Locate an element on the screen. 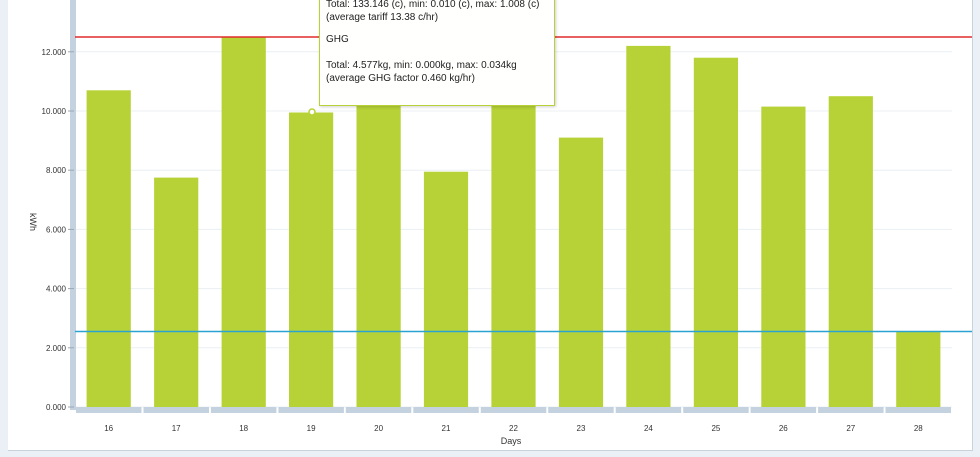  x-tick-label: 17 is located at coordinates (176, 428).